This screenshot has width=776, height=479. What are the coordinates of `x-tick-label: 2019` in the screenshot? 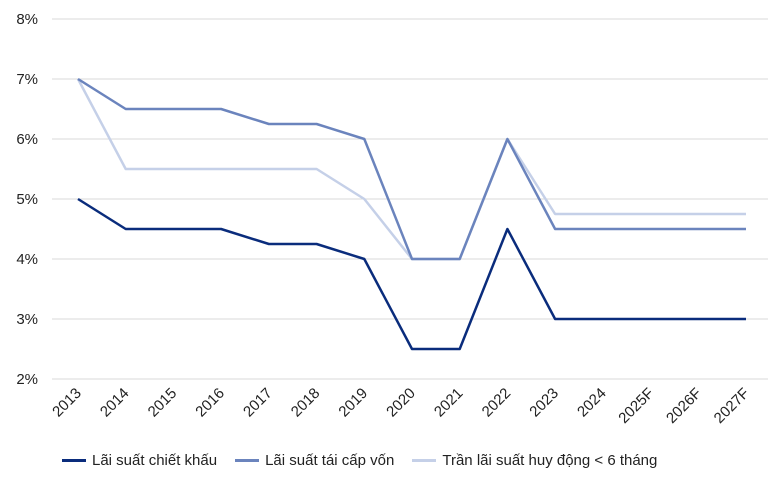 It's located at (353, 403).